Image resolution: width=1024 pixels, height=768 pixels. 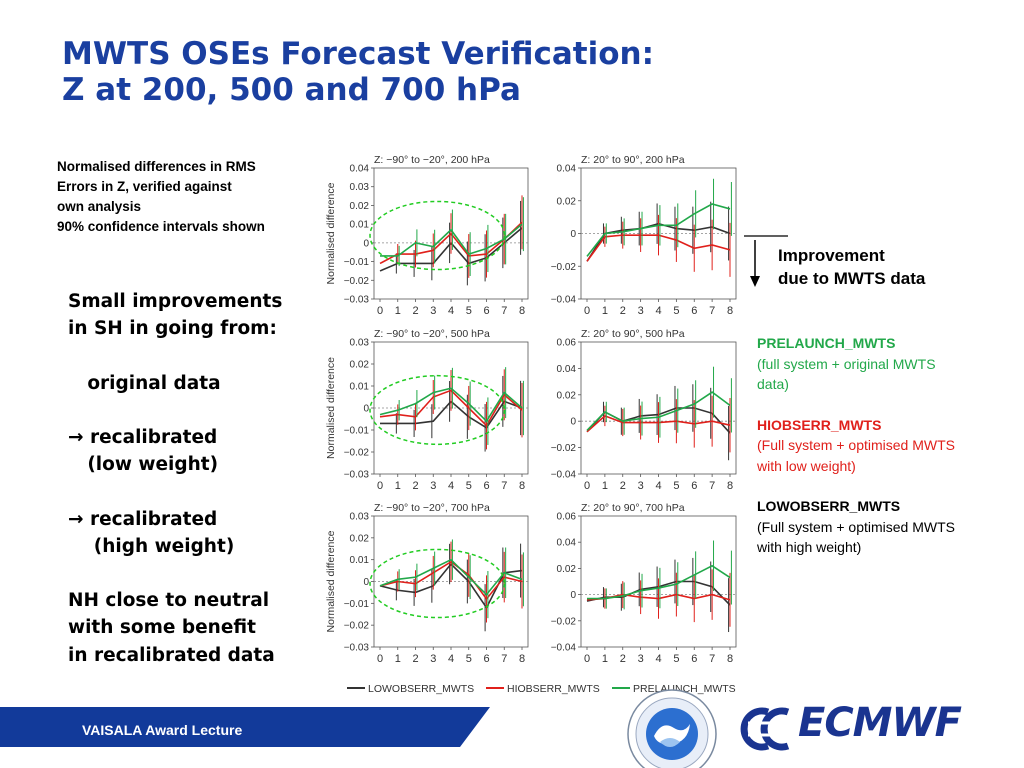 What do you see at coordinates (144, 186) in the screenshot?
I see `note-line: Errors in Z, verified against` at bounding box center [144, 186].